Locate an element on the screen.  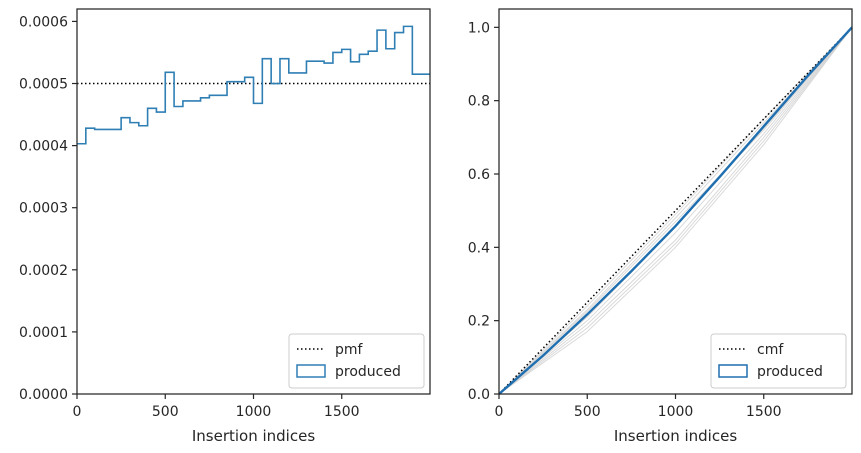
legend-left: pmf produced is located at coordinates (356, 361).